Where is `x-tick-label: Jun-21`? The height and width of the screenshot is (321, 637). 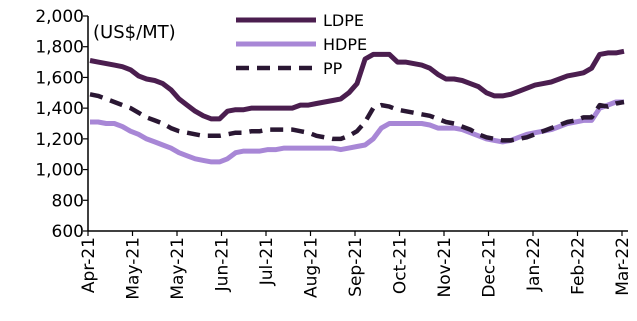
x-tick-label: Jun-21 is located at coordinates (223, 264).